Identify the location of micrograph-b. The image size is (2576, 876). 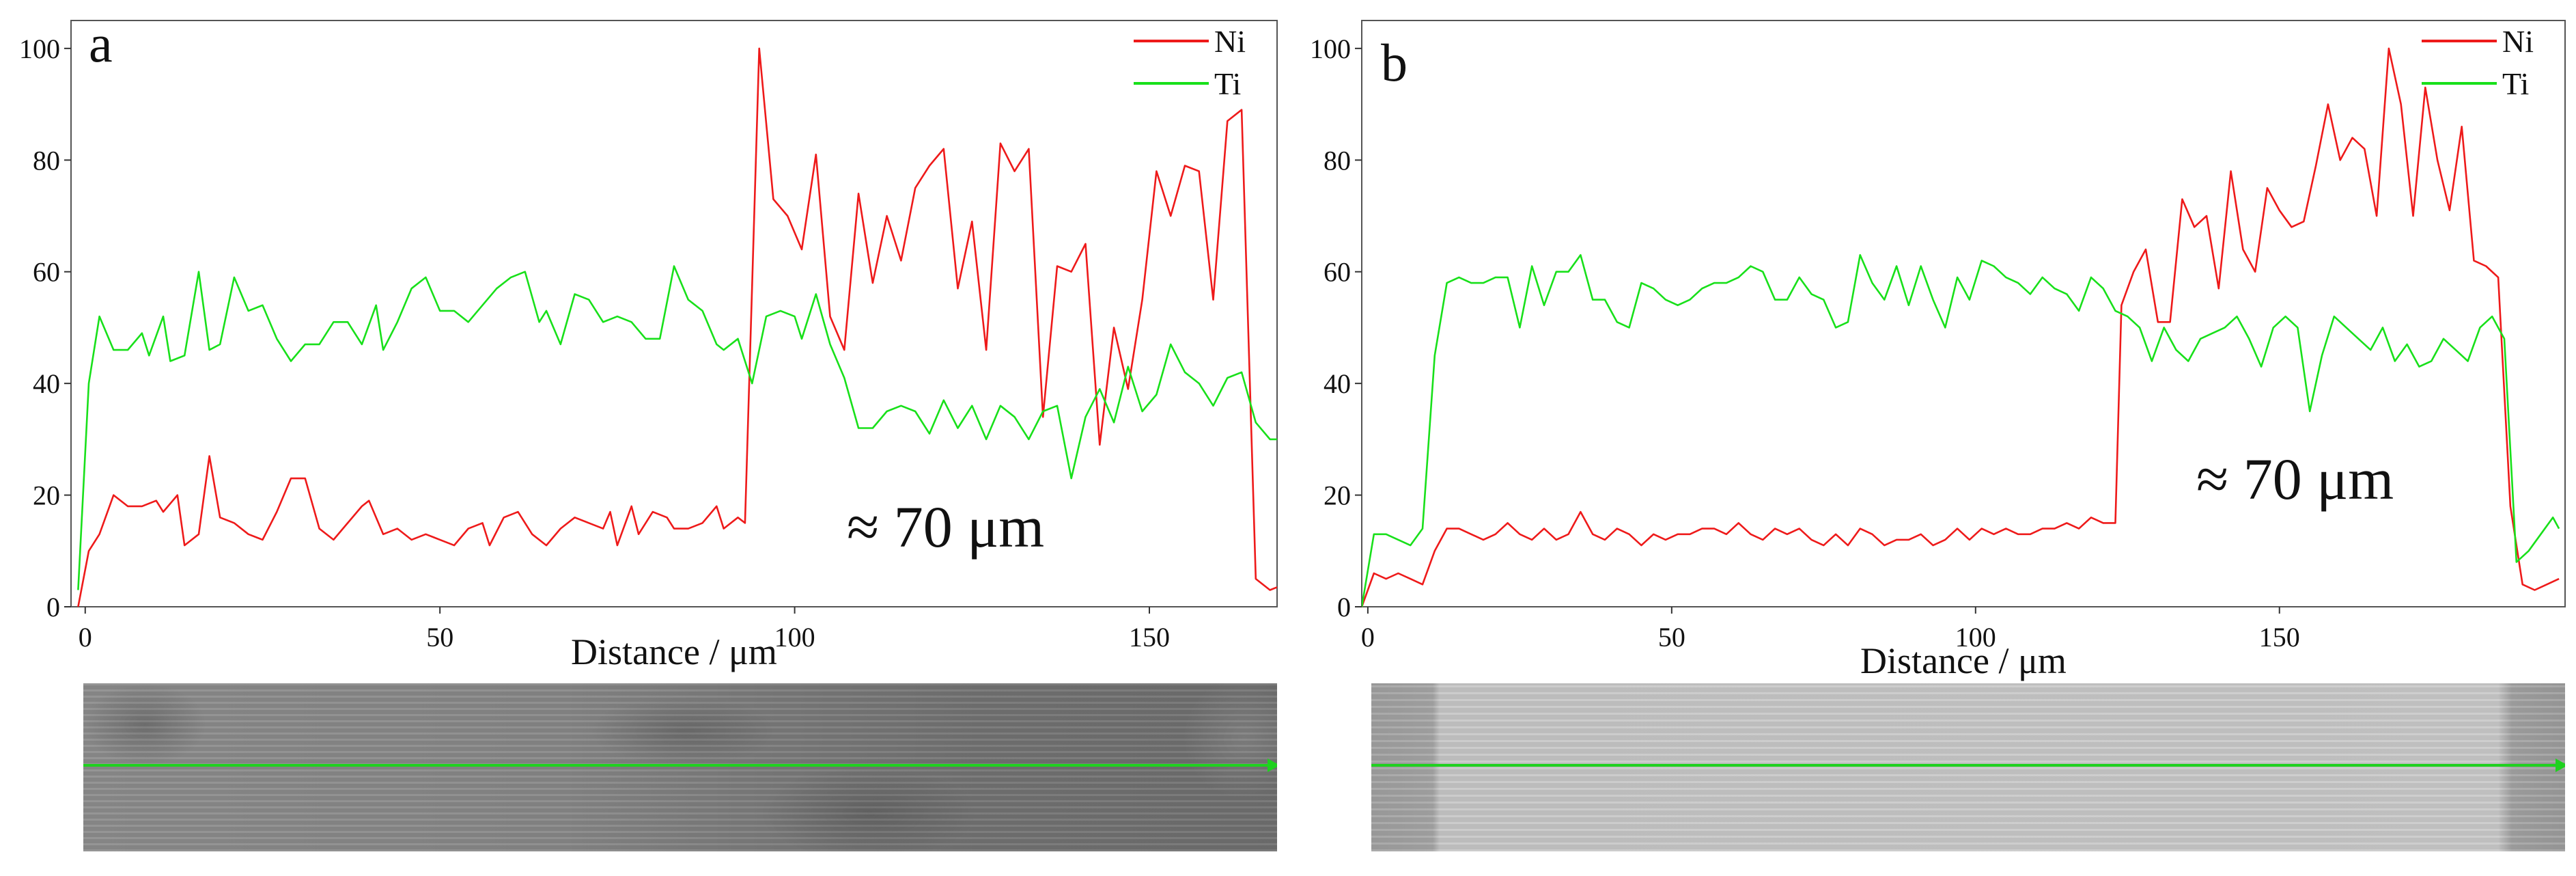
(1968, 767).